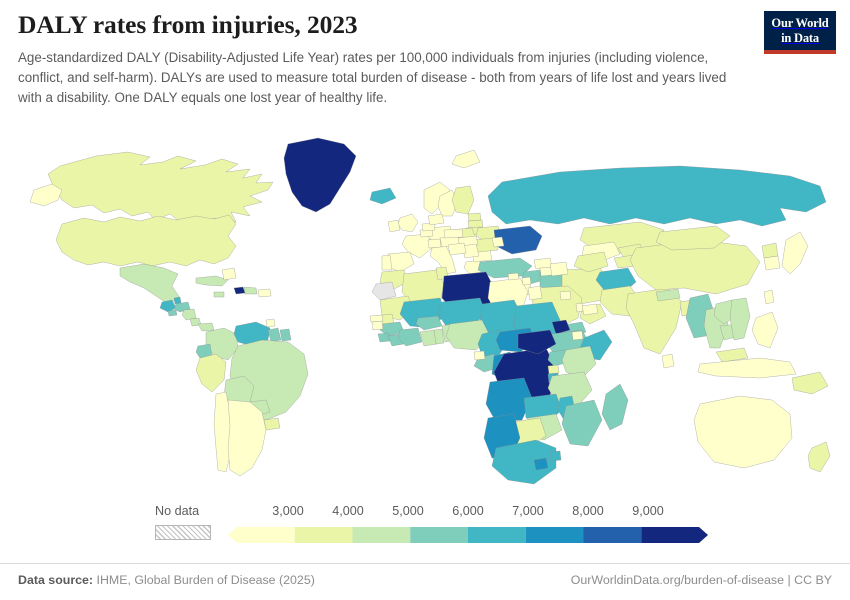 This screenshot has width=850, height=600. Describe the element at coordinates (674, 535) in the screenshot. I see `legend-bin: > 9,000` at that location.